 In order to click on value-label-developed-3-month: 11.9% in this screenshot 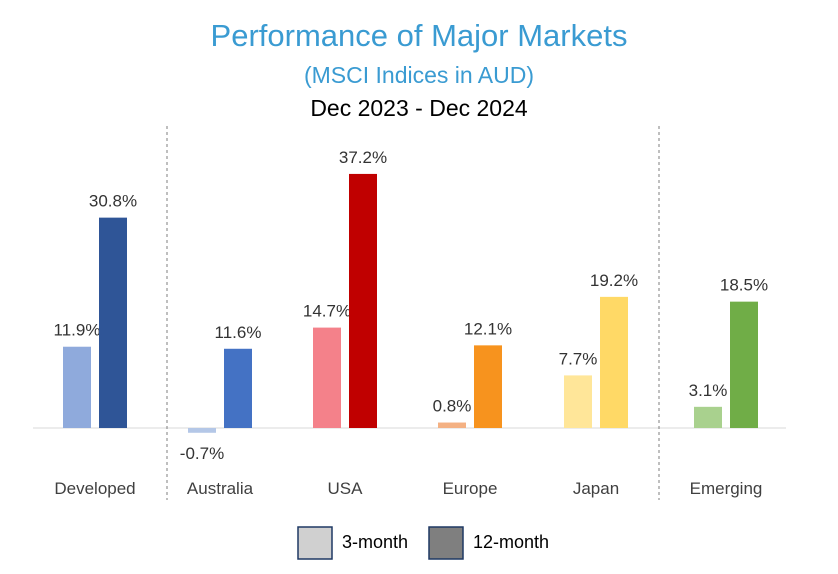, I will do `click(77, 330)`.